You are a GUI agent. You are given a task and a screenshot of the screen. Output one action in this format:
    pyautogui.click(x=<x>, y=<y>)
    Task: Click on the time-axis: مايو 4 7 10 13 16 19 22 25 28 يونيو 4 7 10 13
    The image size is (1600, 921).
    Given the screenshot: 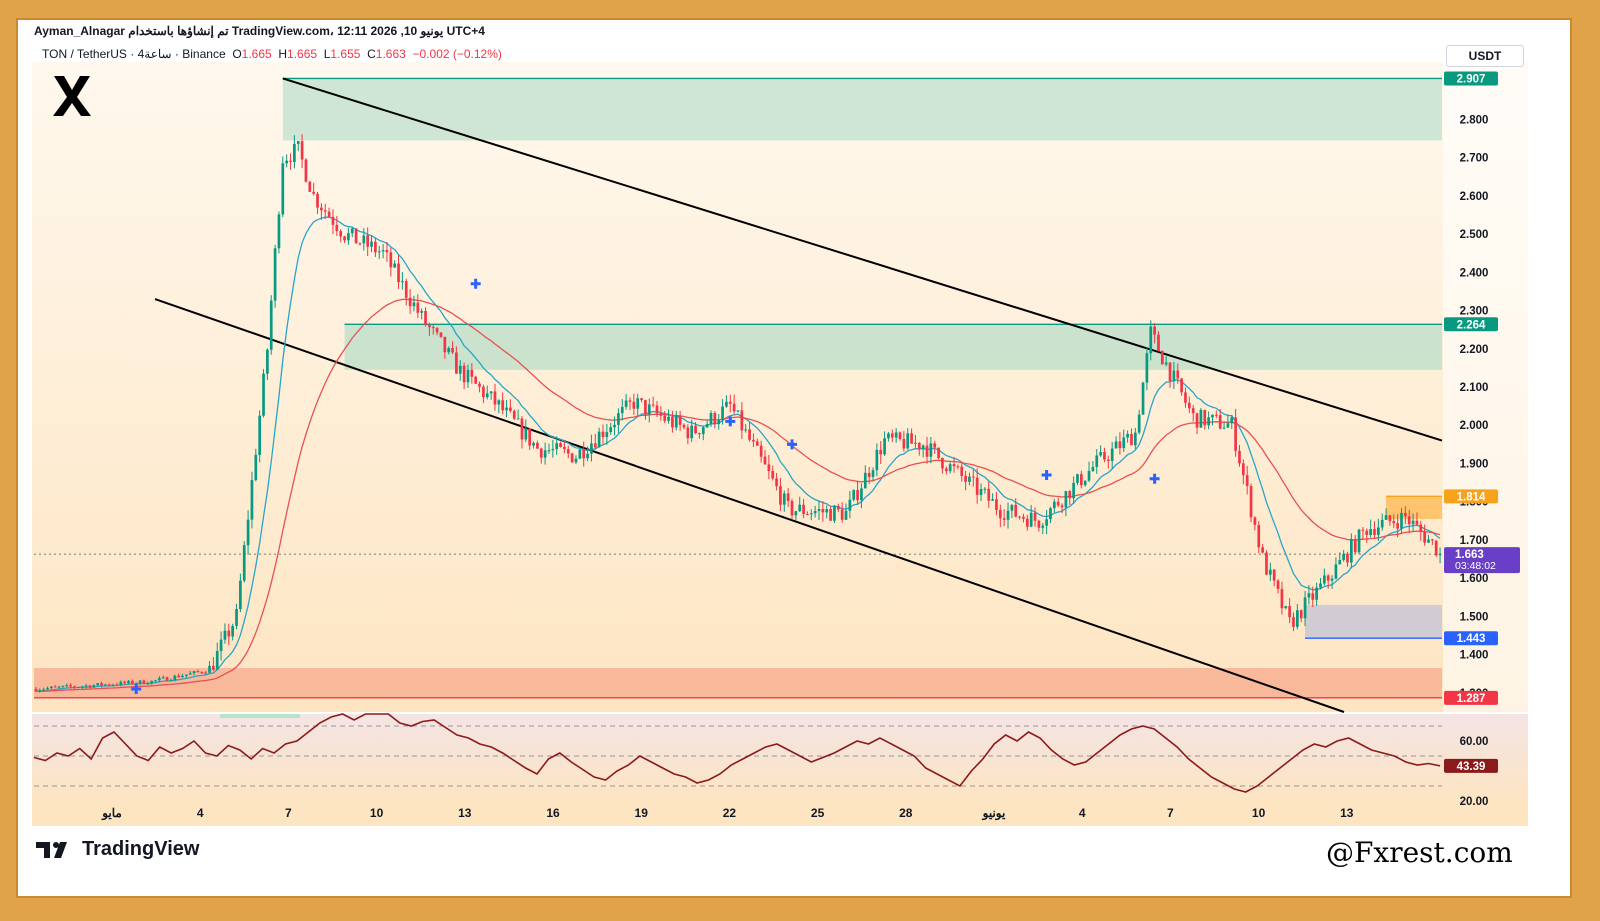 What is the action you would take?
    pyautogui.click(x=727, y=813)
    